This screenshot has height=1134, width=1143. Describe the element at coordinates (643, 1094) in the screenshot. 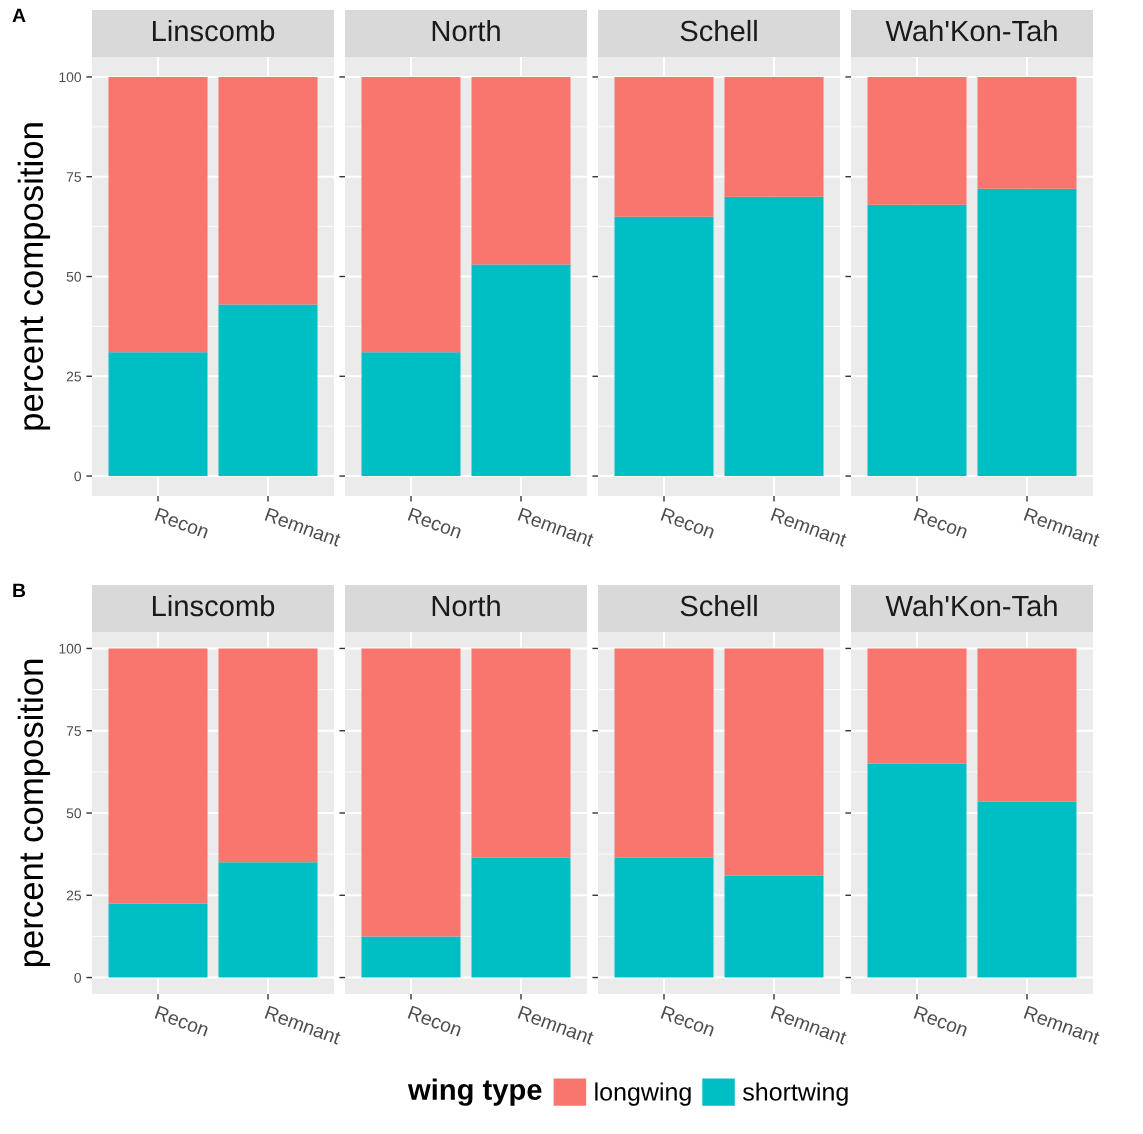

I see `legend-label: longwing` at that location.